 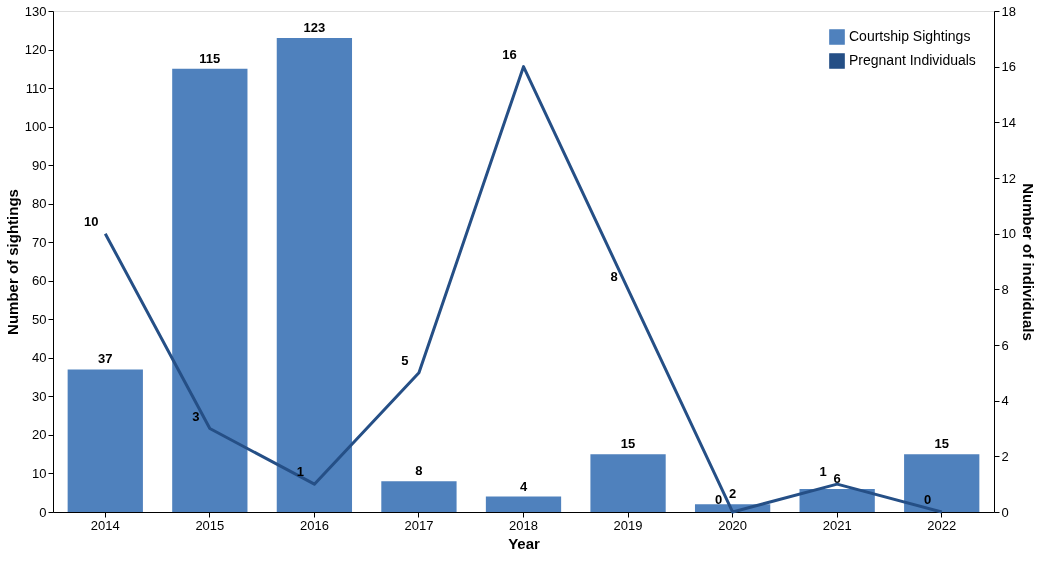 What do you see at coordinates (39, 435) in the screenshot?
I see `y-tick-label: 20` at bounding box center [39, 435].